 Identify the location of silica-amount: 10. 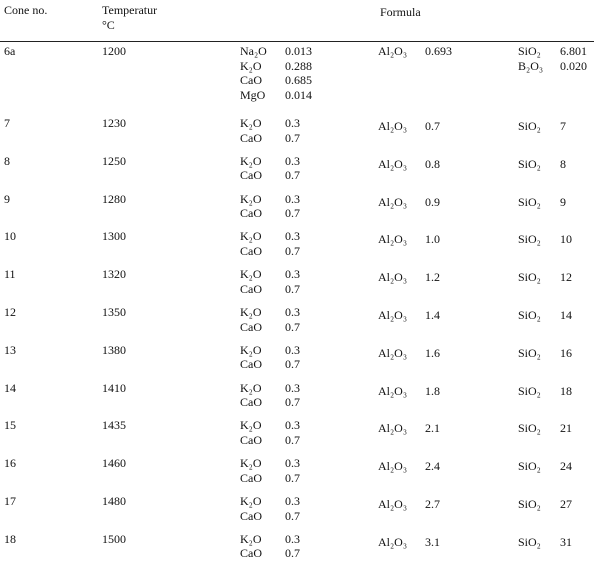
(566, 239).